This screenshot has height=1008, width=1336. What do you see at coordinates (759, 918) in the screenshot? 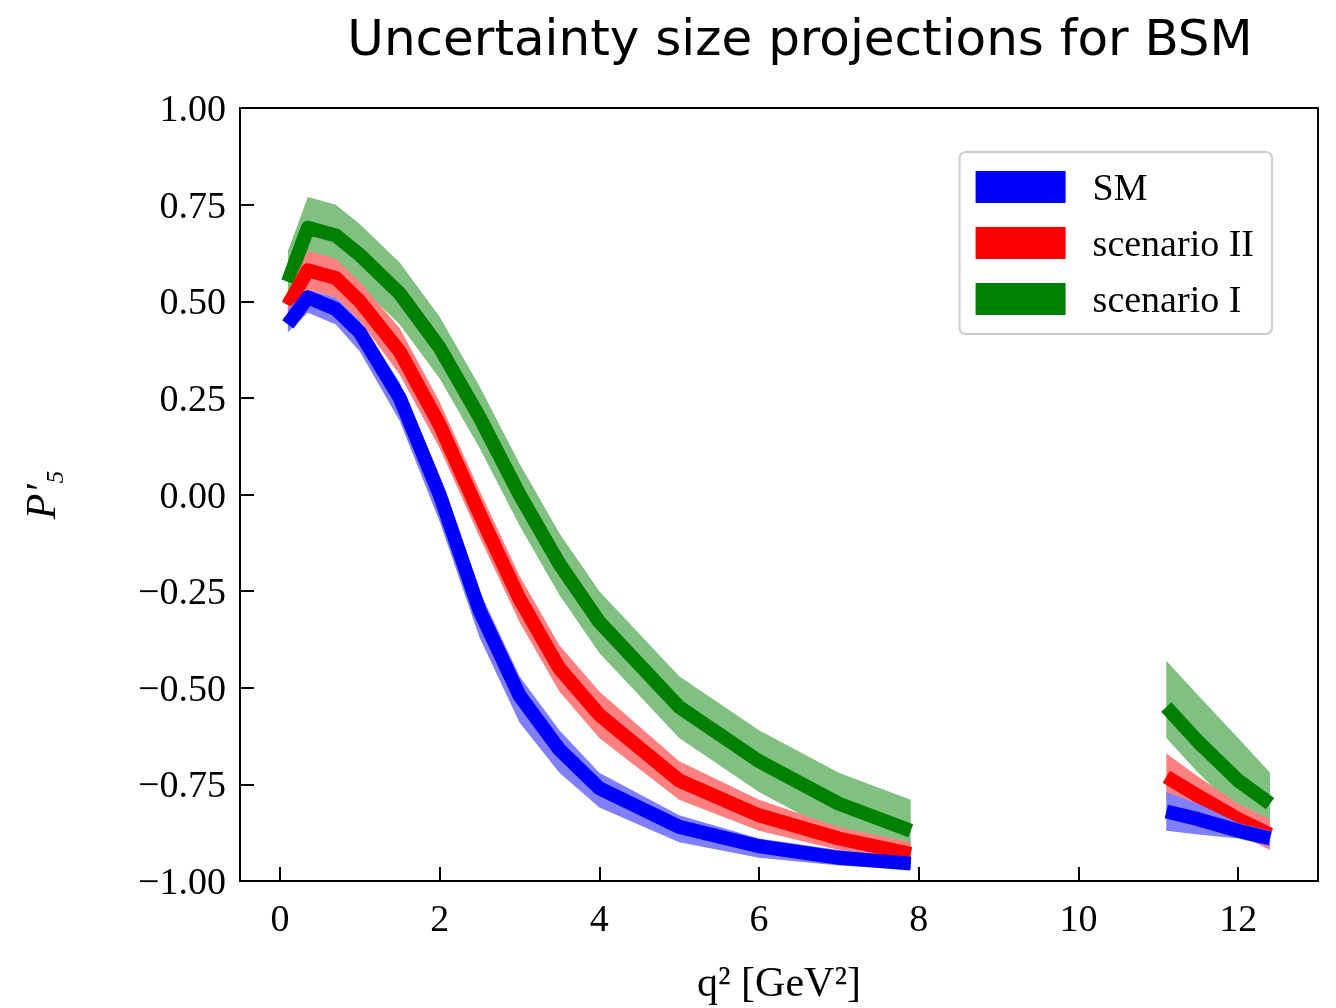
I see `x-tick-label: 6` at bounding box center [759, 918].